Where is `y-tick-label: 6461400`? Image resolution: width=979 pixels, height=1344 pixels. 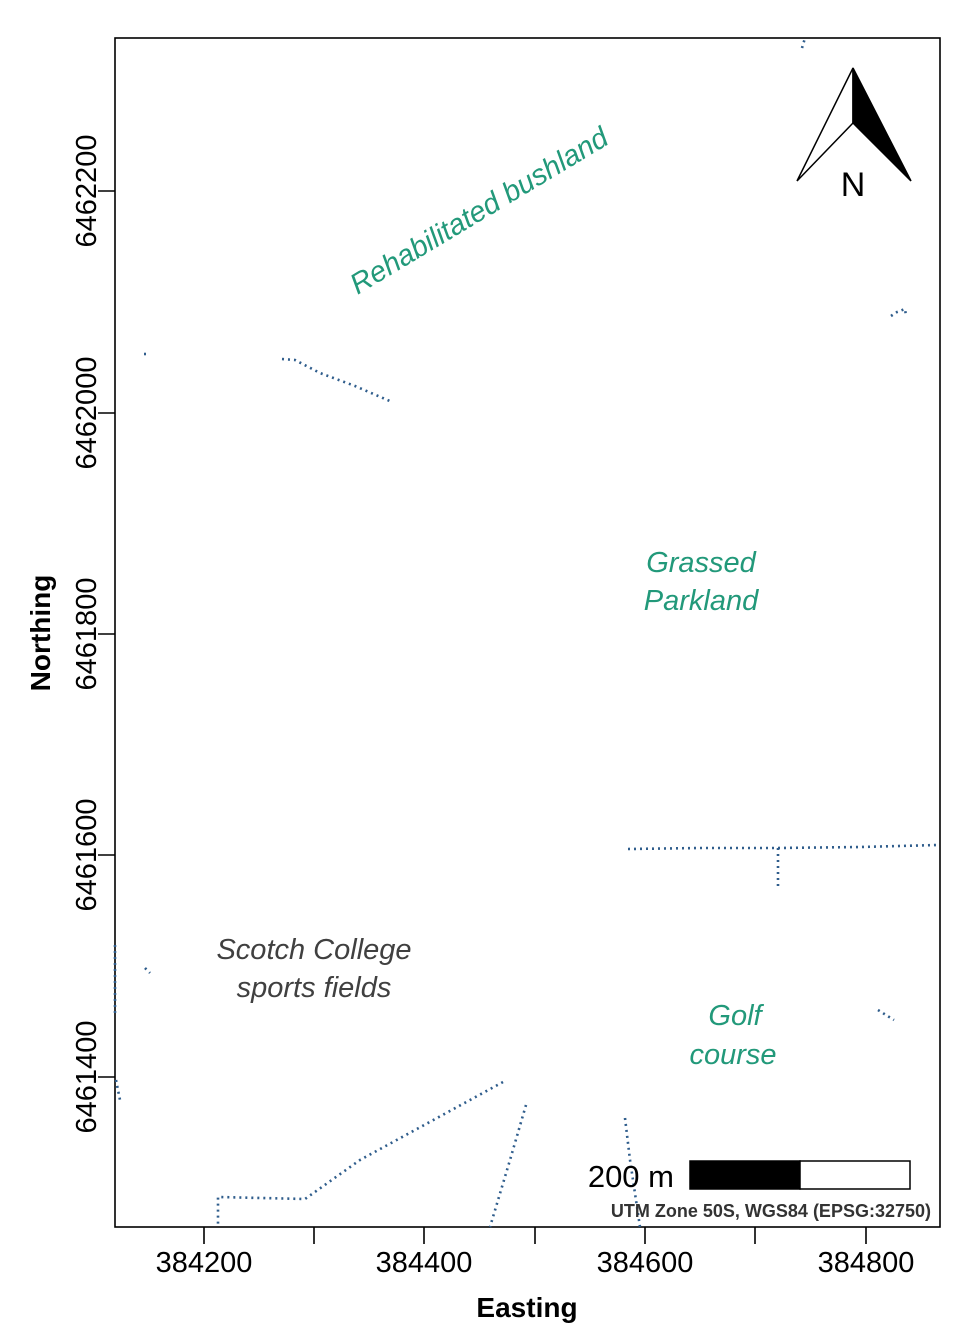
y-tick-label: 6461400 is located at coordinates (87, 1077).